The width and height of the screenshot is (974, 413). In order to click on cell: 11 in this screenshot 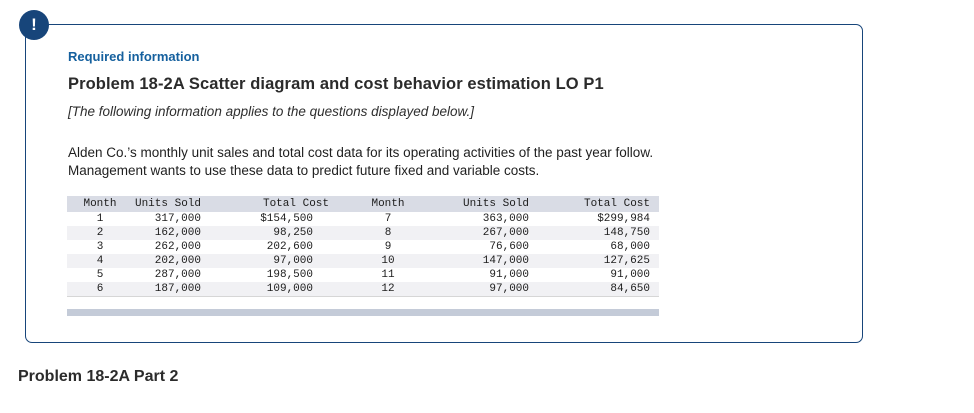, I will do `click(388, 275)`.